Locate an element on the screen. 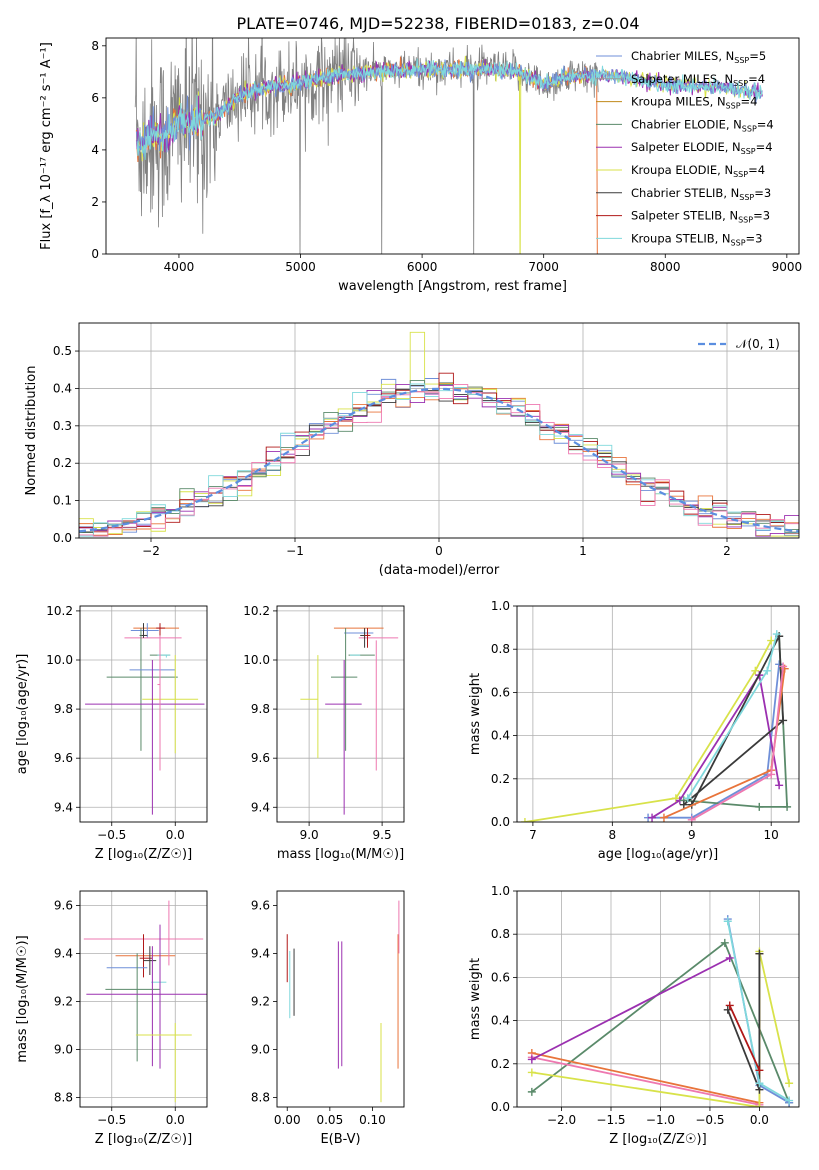 The height and width of the screenshot is (1170, 819). legend-label: Salpeter MILES, NSSP=4 is located at coordinates (698, 80).